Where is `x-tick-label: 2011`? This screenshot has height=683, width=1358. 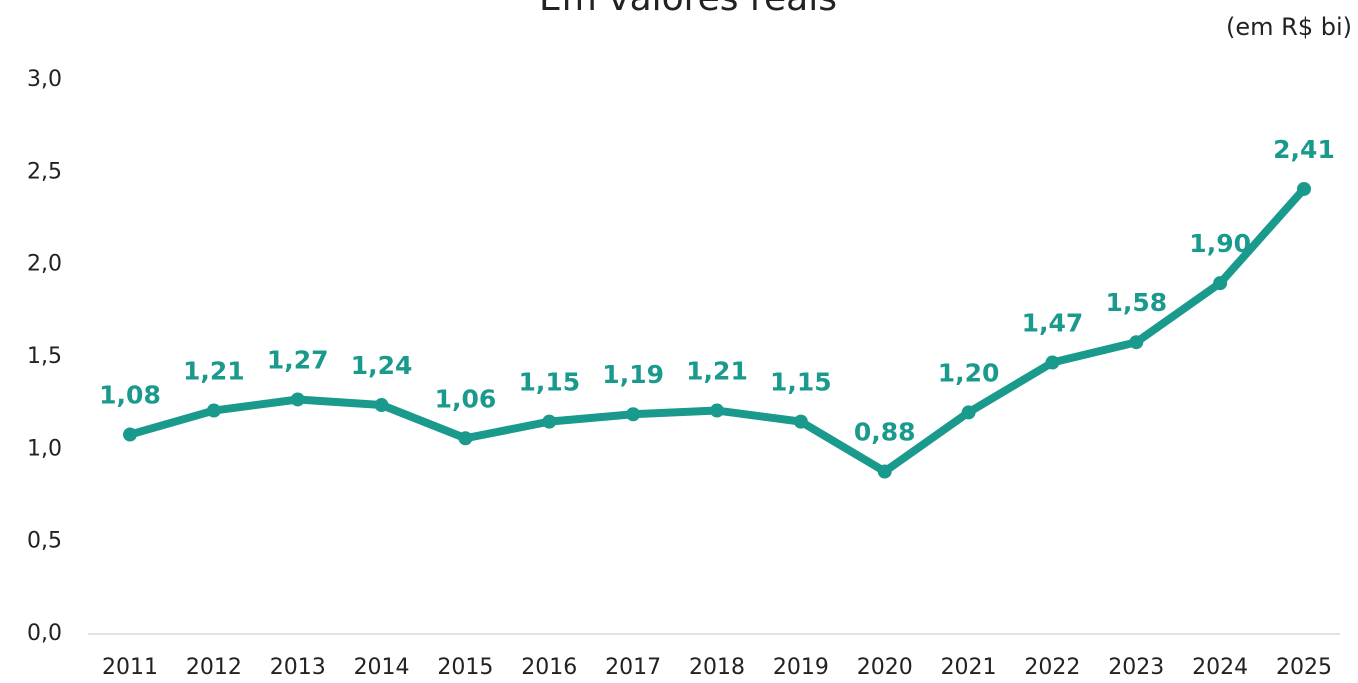
x-tick-label: 2011 is located at coordinates (130, 667).